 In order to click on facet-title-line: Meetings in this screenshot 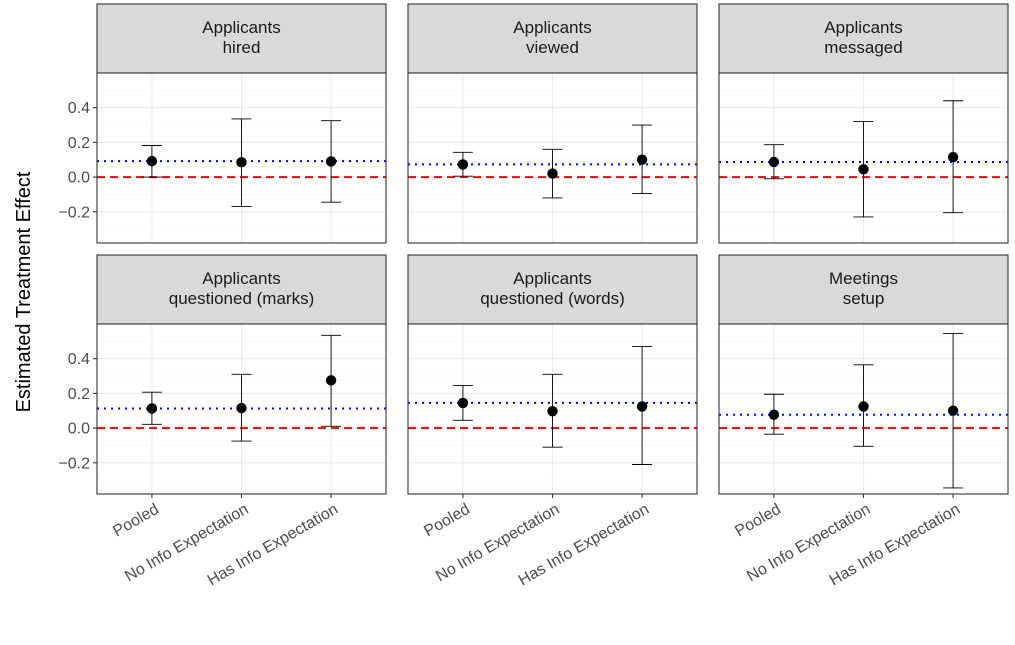, I will do `click(863, 278)`.